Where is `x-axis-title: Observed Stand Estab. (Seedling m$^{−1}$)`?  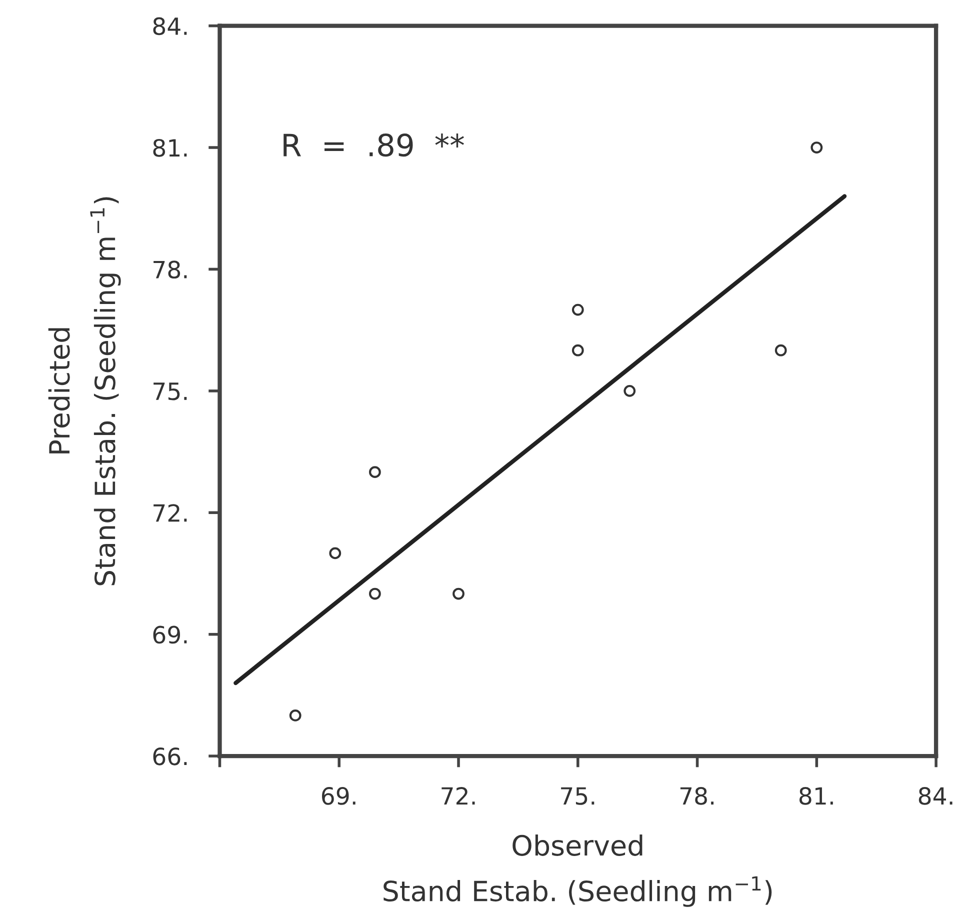
x-axis-title: Observed Stand Estab. (Seedling m$^{−1}$) is located at coordinates (578, 870).